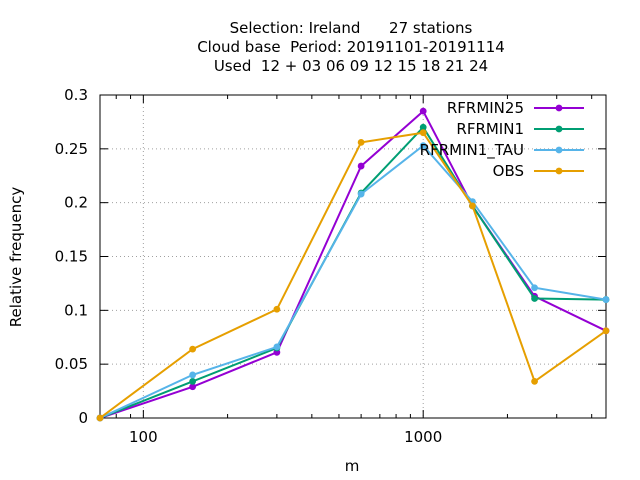 This screenshot has width=640, height=480. What do you see at coordinates (490, 129) in the screenshot?
I see `legend-label: RFRMIN1` at bounding box center [490, 129].